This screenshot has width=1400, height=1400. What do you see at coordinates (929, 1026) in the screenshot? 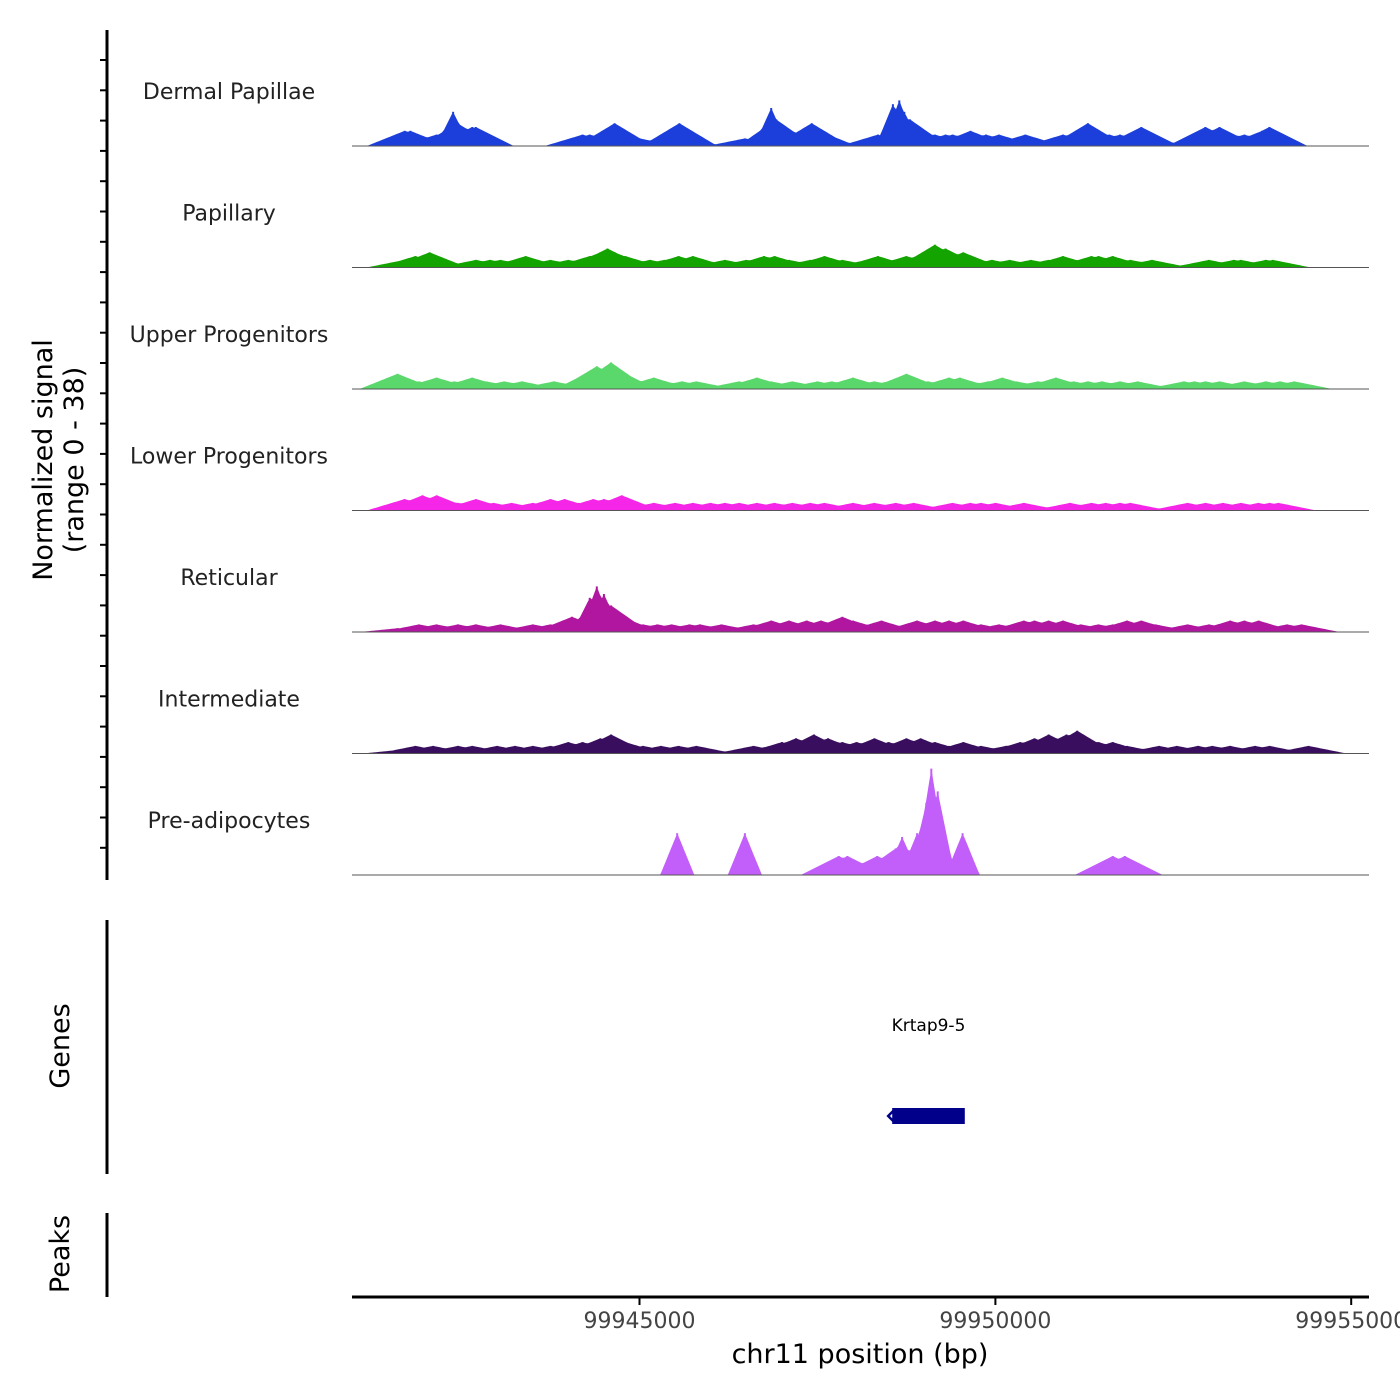
I see `gene-label: Krtap9-5` at bounding box center [929, 1026].